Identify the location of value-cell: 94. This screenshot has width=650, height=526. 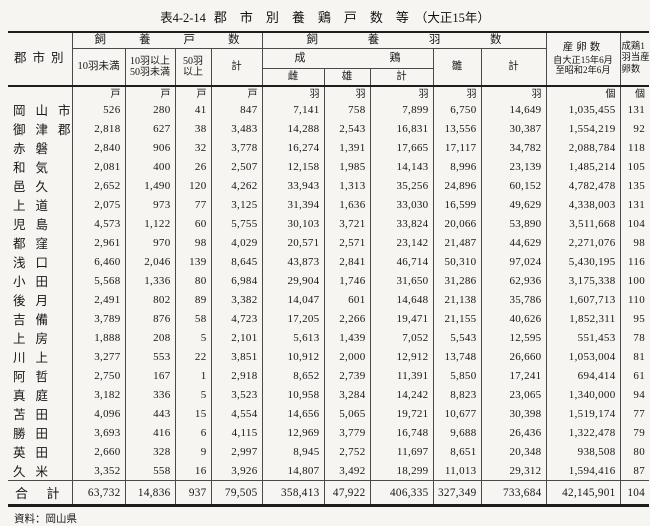
(639, 394).